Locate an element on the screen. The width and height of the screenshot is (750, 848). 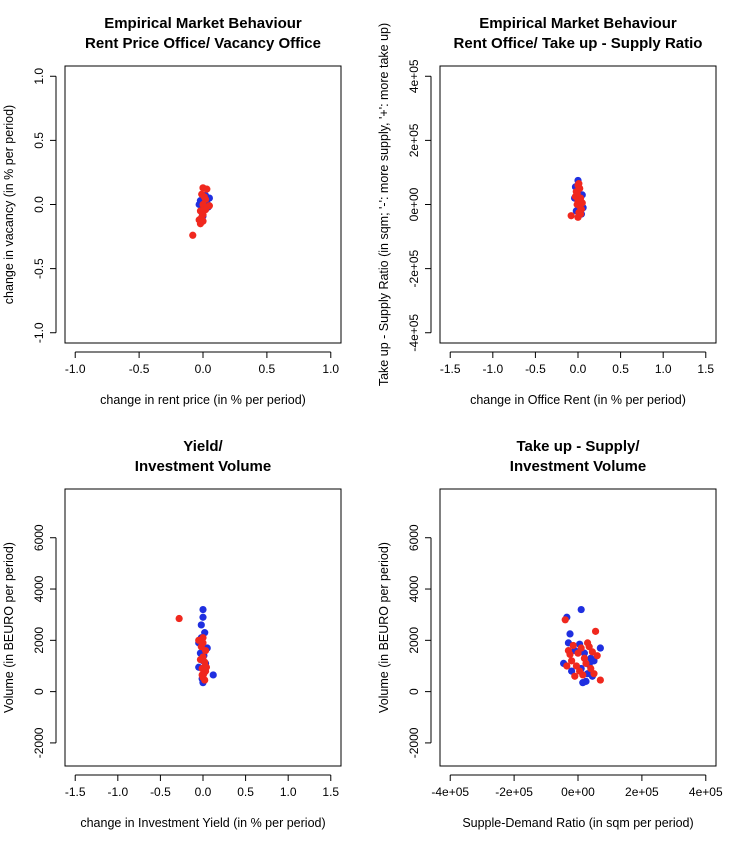
x-tick-label: 0e+00 is located at coordinates (578, 792).